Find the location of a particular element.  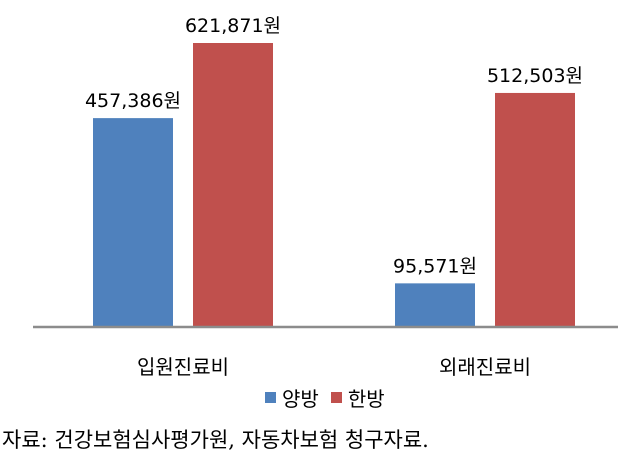

legend-item-yangbang: 양방 is located at coordinates (292, 397).